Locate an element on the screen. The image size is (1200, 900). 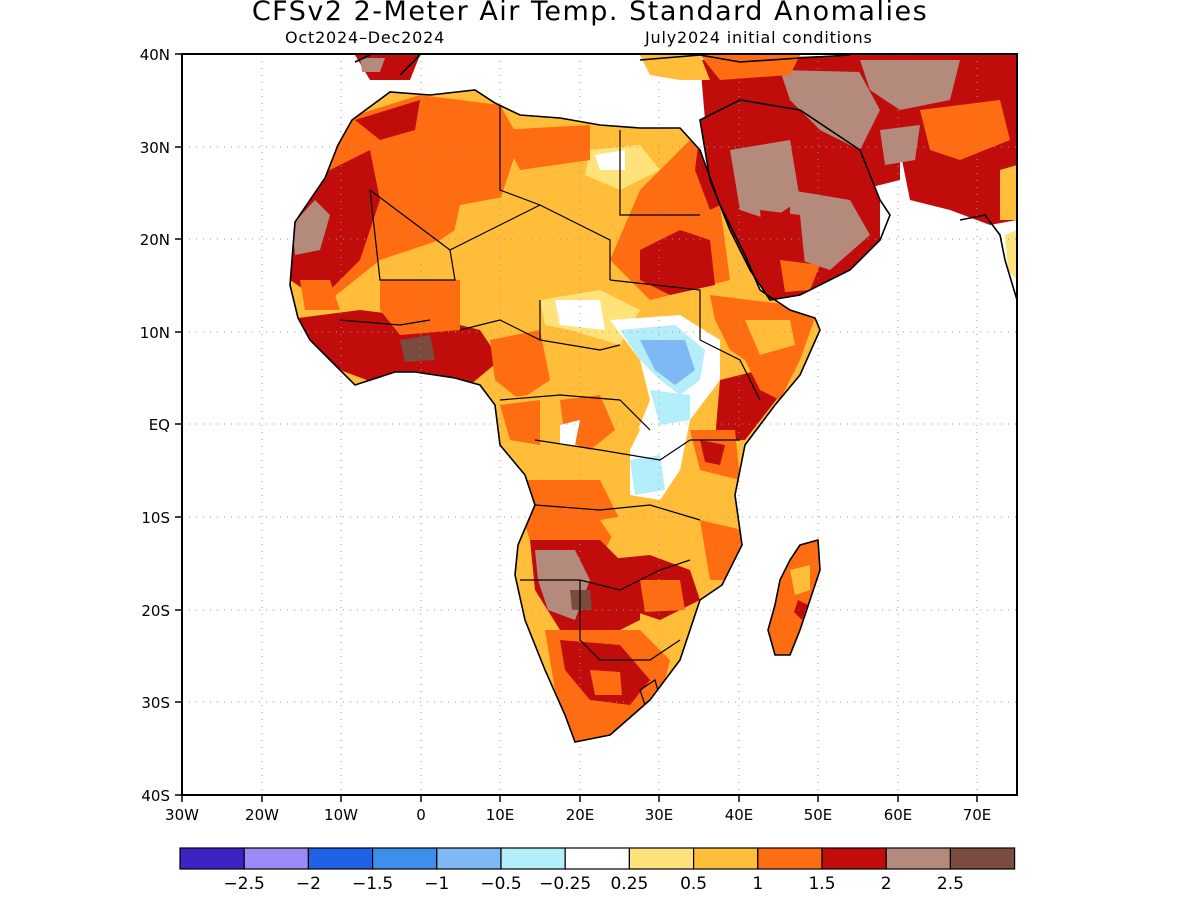
lon-label-30w: 30W is located at coordinates (182, 815).